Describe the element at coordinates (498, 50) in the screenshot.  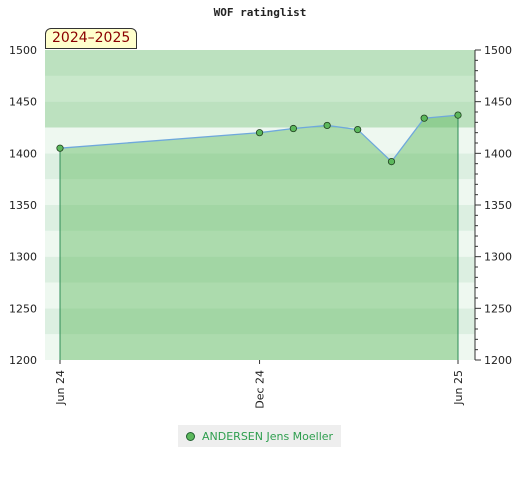
I see `y-tick-label-right: 1500` at that location.